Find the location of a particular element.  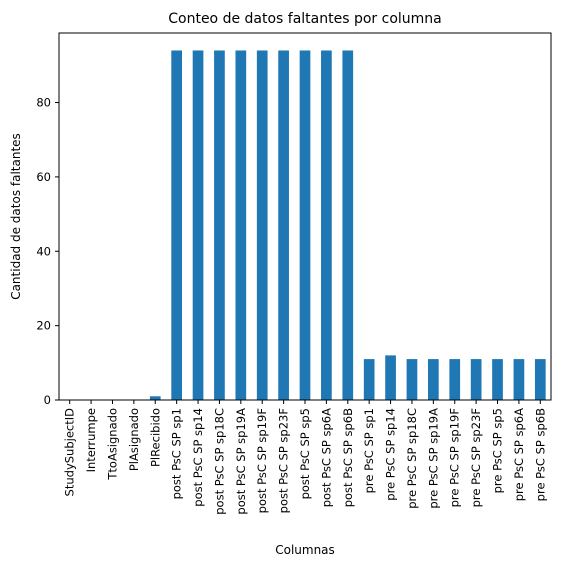

x-tick-label: pre PsC SP sp5 is located at coordinates (498, 450).